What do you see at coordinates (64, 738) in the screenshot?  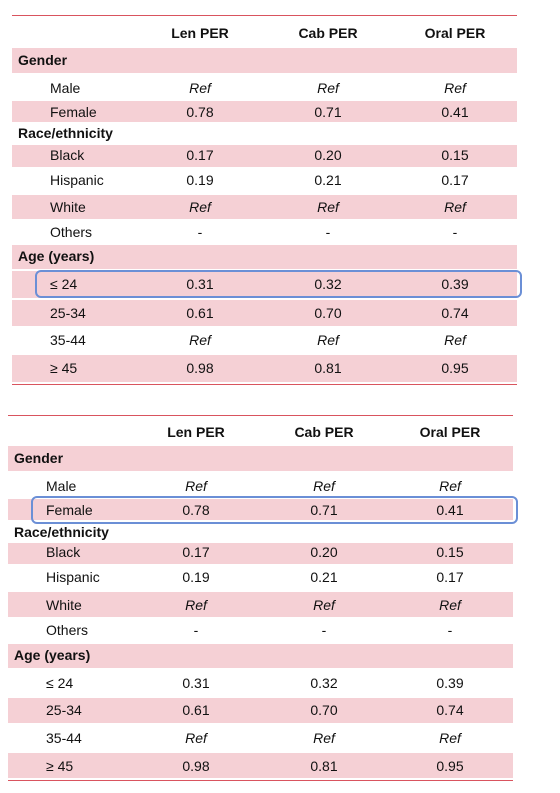 I see `row-label: 35-44` at bounding box center [64, 738].